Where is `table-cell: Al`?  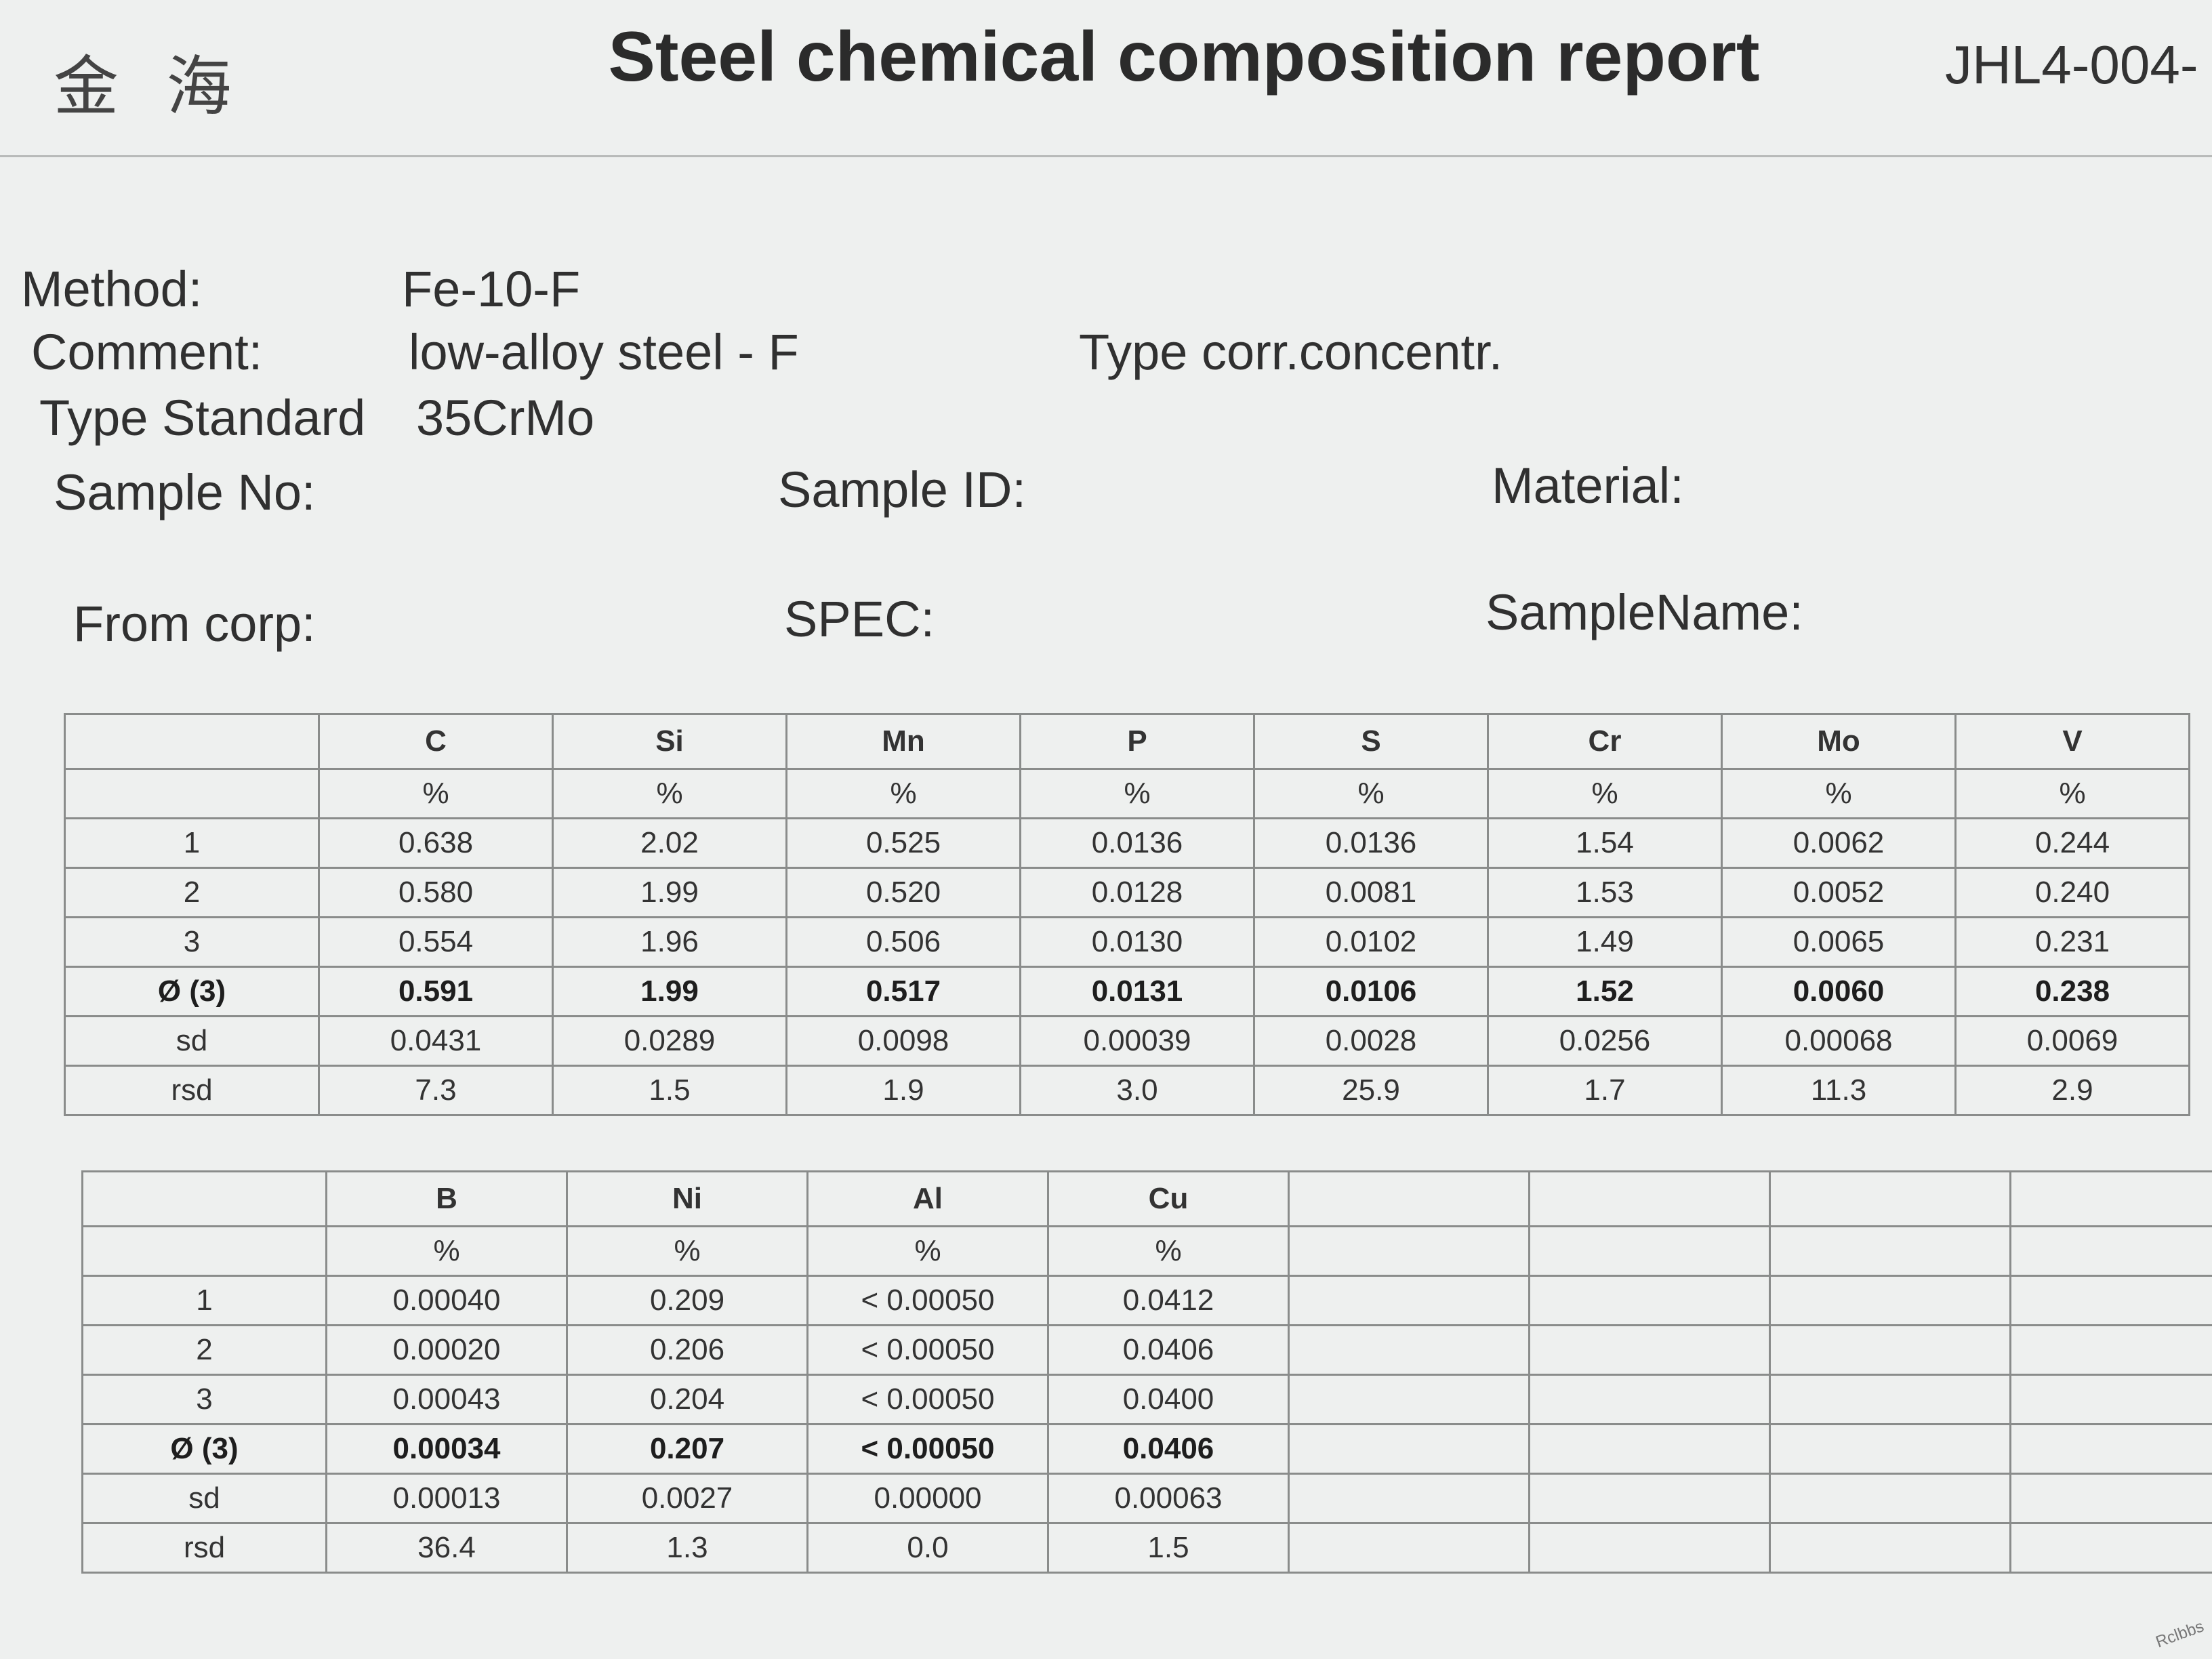 table-cell: Al is located at coordinates (928, 1198).